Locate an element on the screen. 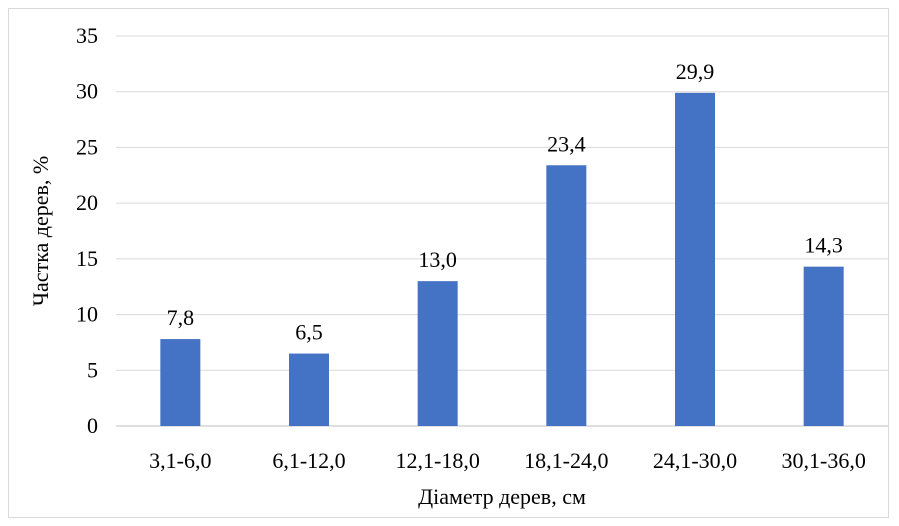  y-tick-label: 15 is located at coordinates (87, 258).